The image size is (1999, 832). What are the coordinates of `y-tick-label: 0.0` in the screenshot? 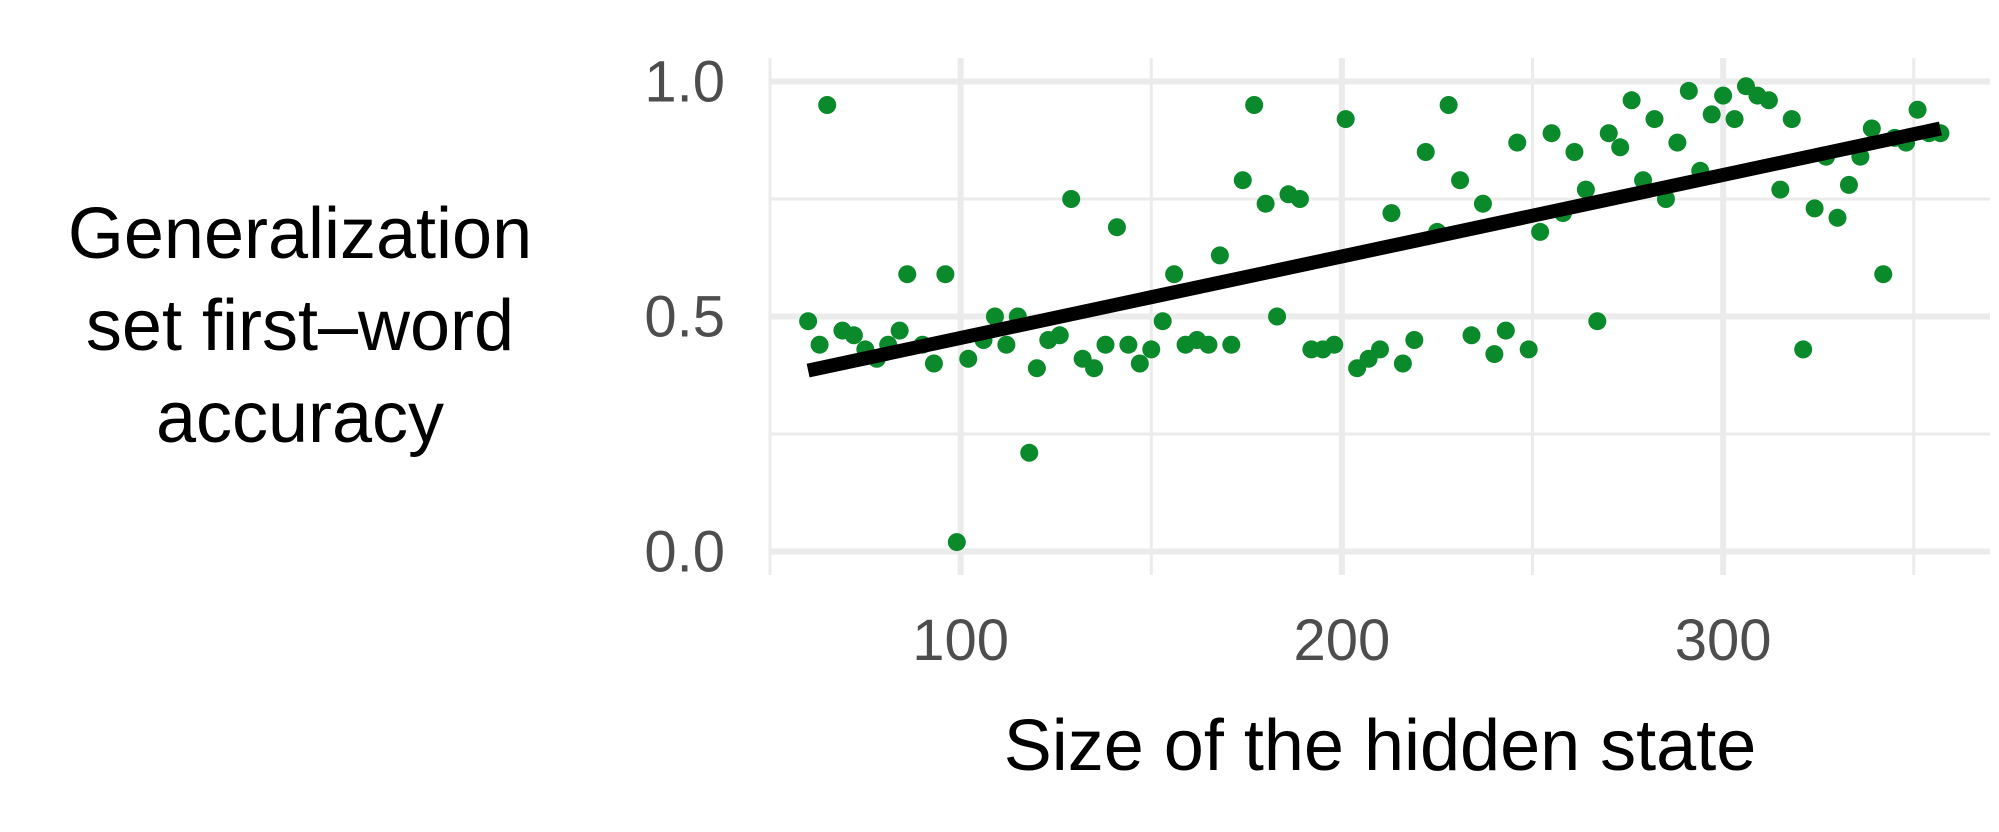 It's located at (684, 552).